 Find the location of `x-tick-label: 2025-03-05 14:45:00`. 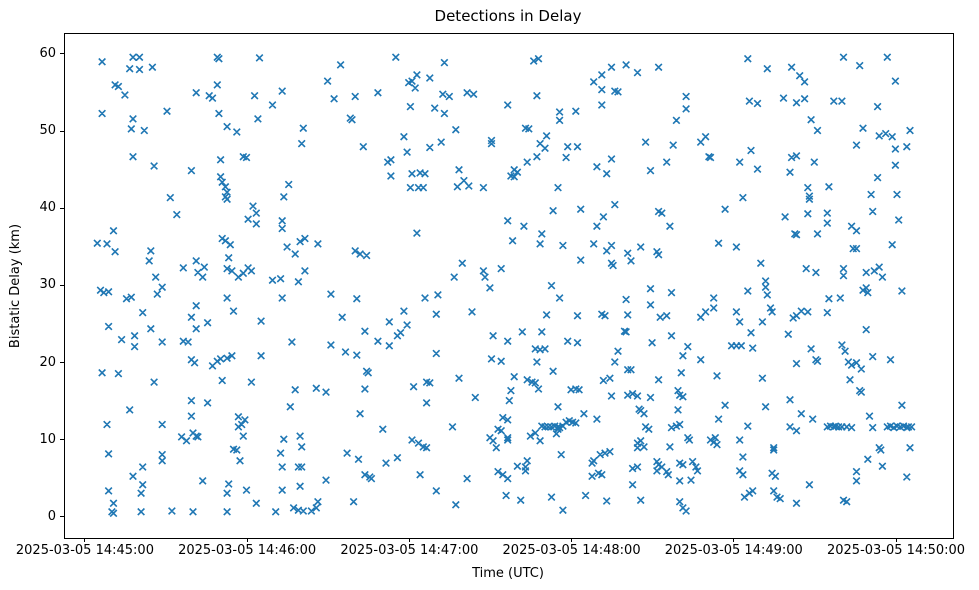

x-tick-label: 2025-03-05 14:45:00 is located at coordinates (84, 550).